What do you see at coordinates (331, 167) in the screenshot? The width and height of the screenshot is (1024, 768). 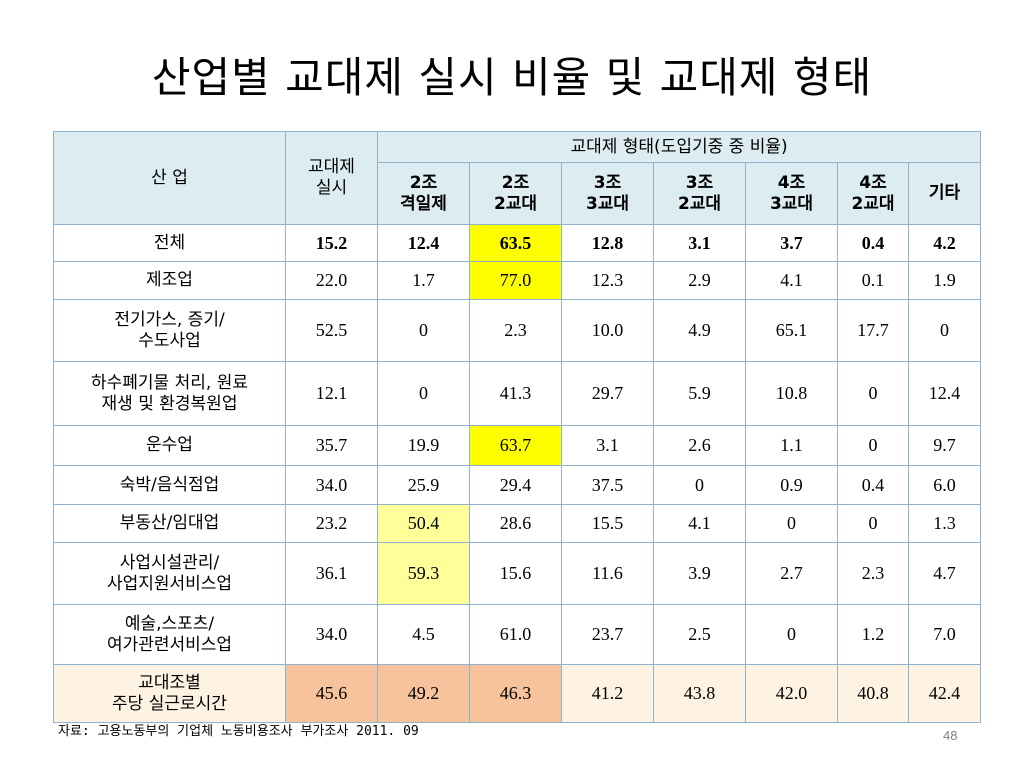 I see `header-shift-rate-line1: 교대제` at bounding box center [331, 167].